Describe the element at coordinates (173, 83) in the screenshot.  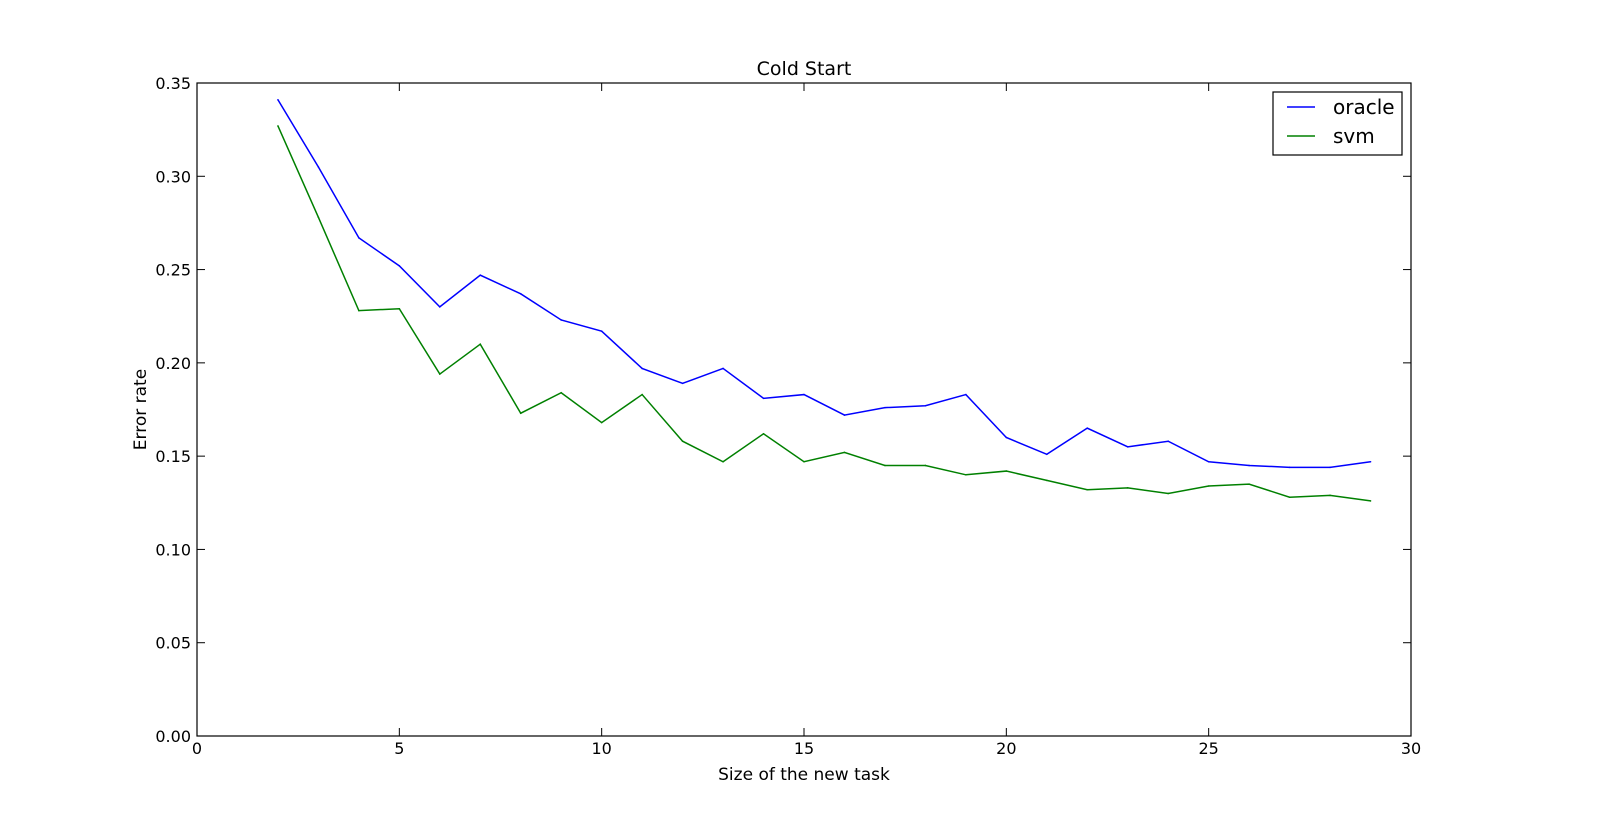
I see `y-tick-label: 0.35` at that location.